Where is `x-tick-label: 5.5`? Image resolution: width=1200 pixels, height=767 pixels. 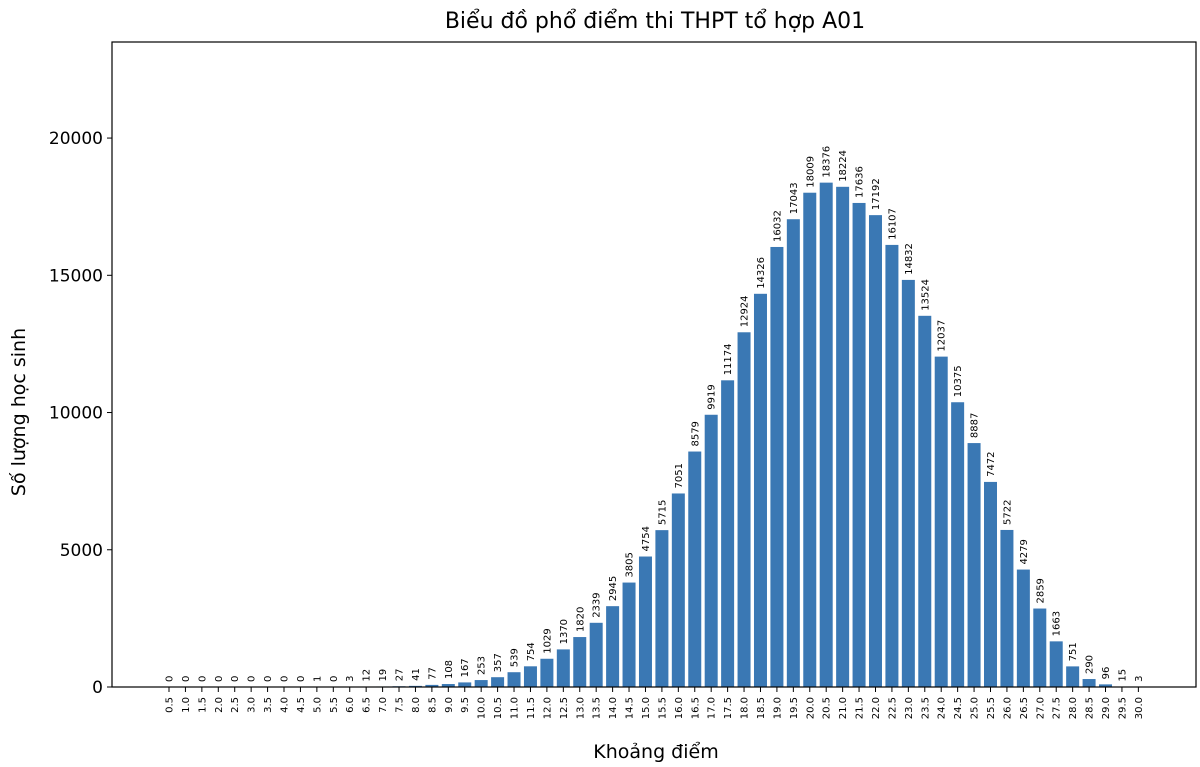 x-tick-label: 5.5 is located at coordinates (334, 705).